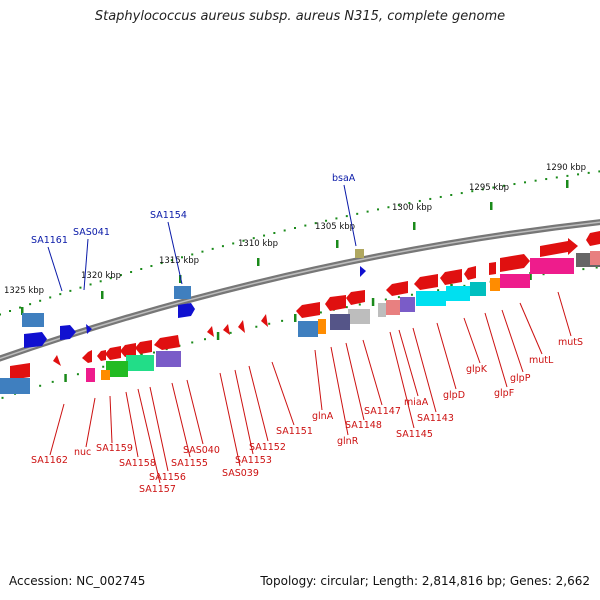  What do you see at coordinates (454, 395) in the screenshot?
I see `gene-label-glpD: glpD` at bounding box center [454, 395].